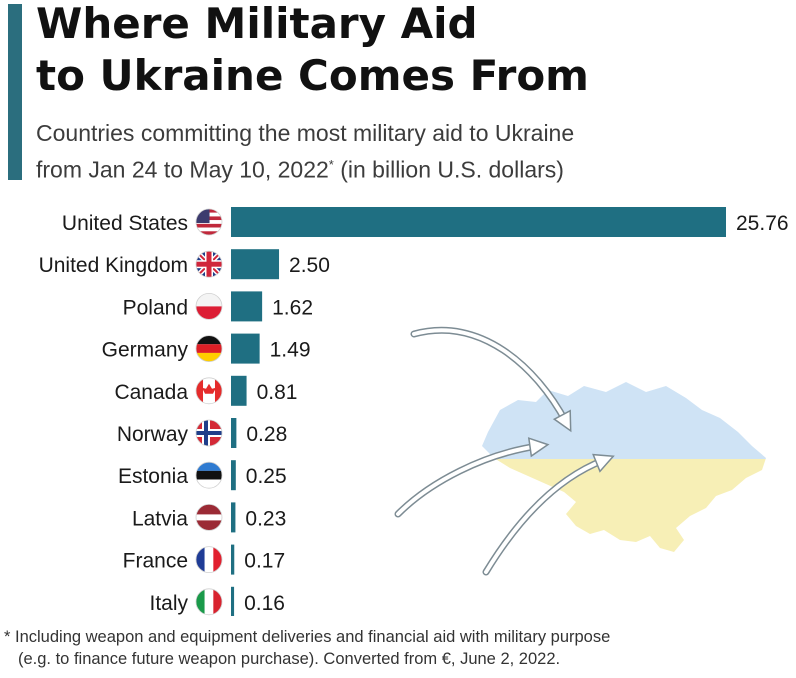  What do you see at coordinates (266, 434) in the screenshot?
I see `value-label: 0.28` at bounding box center [266, 434].